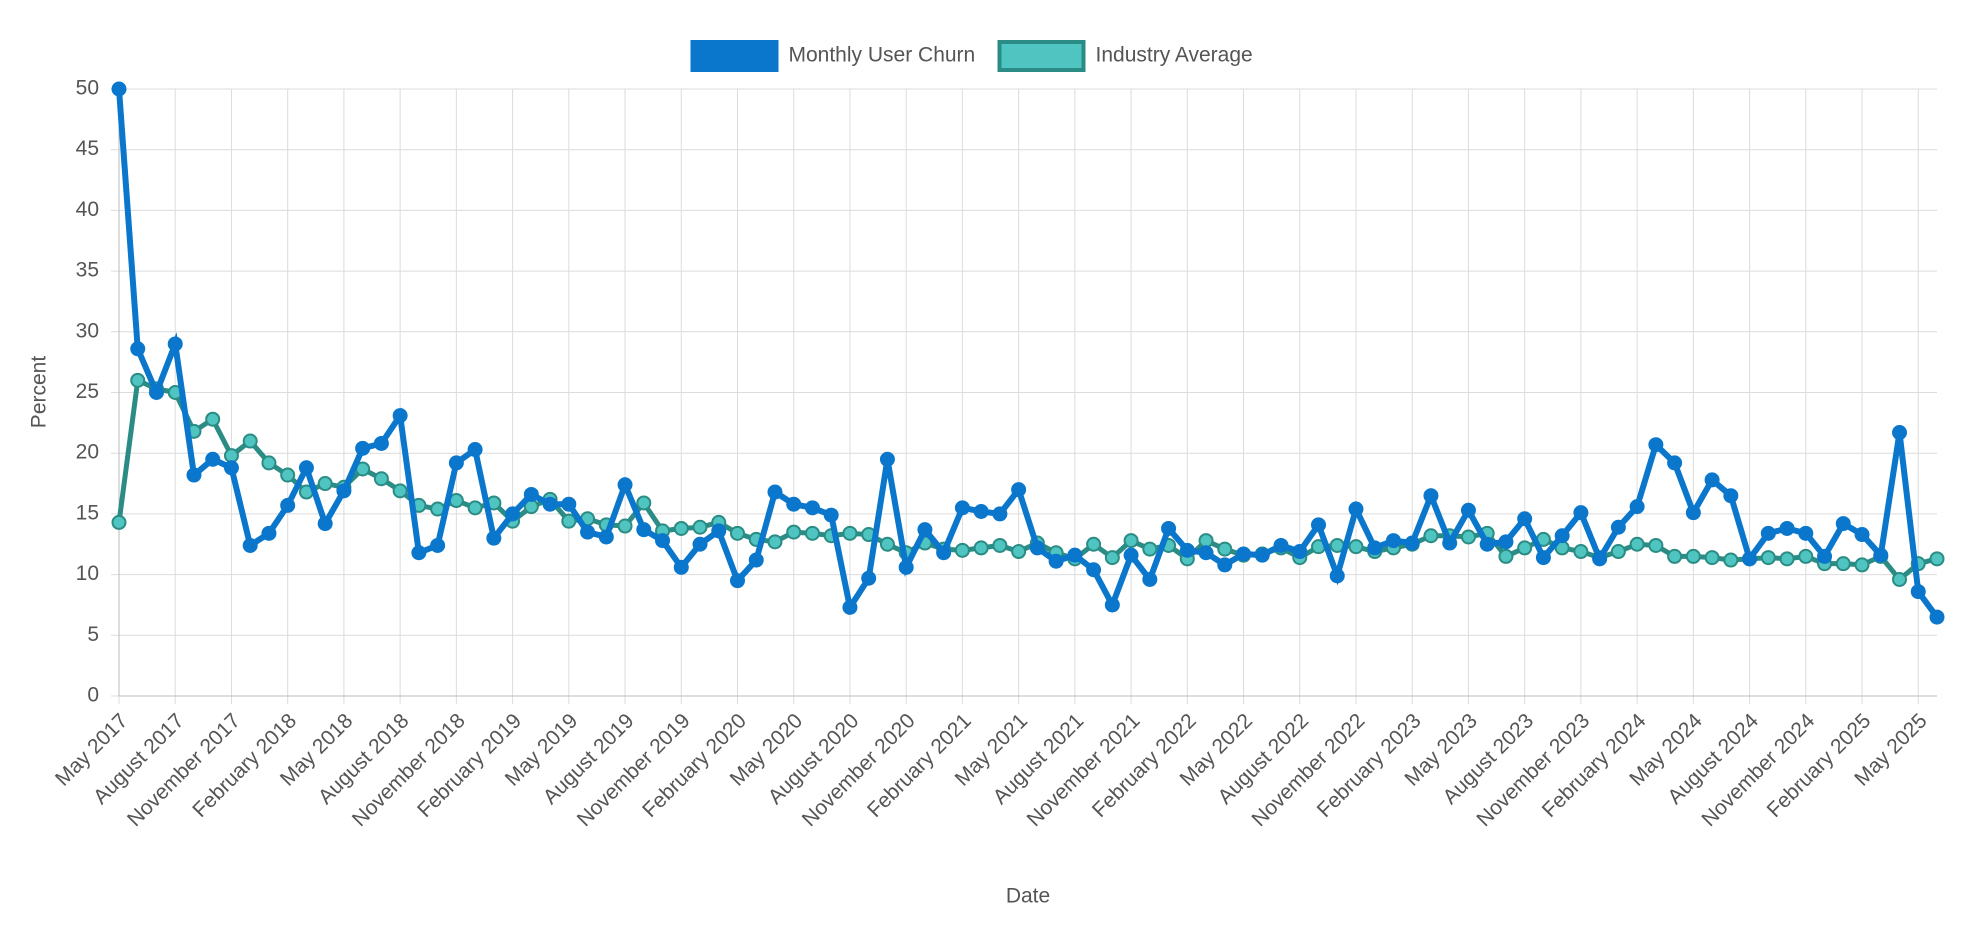 This screenshot has height=938, width=1977. What do you see at coordinates (39, 392) in the screenshot?
I see `y-axis-title: Percent` at bounding box center [39, 392].